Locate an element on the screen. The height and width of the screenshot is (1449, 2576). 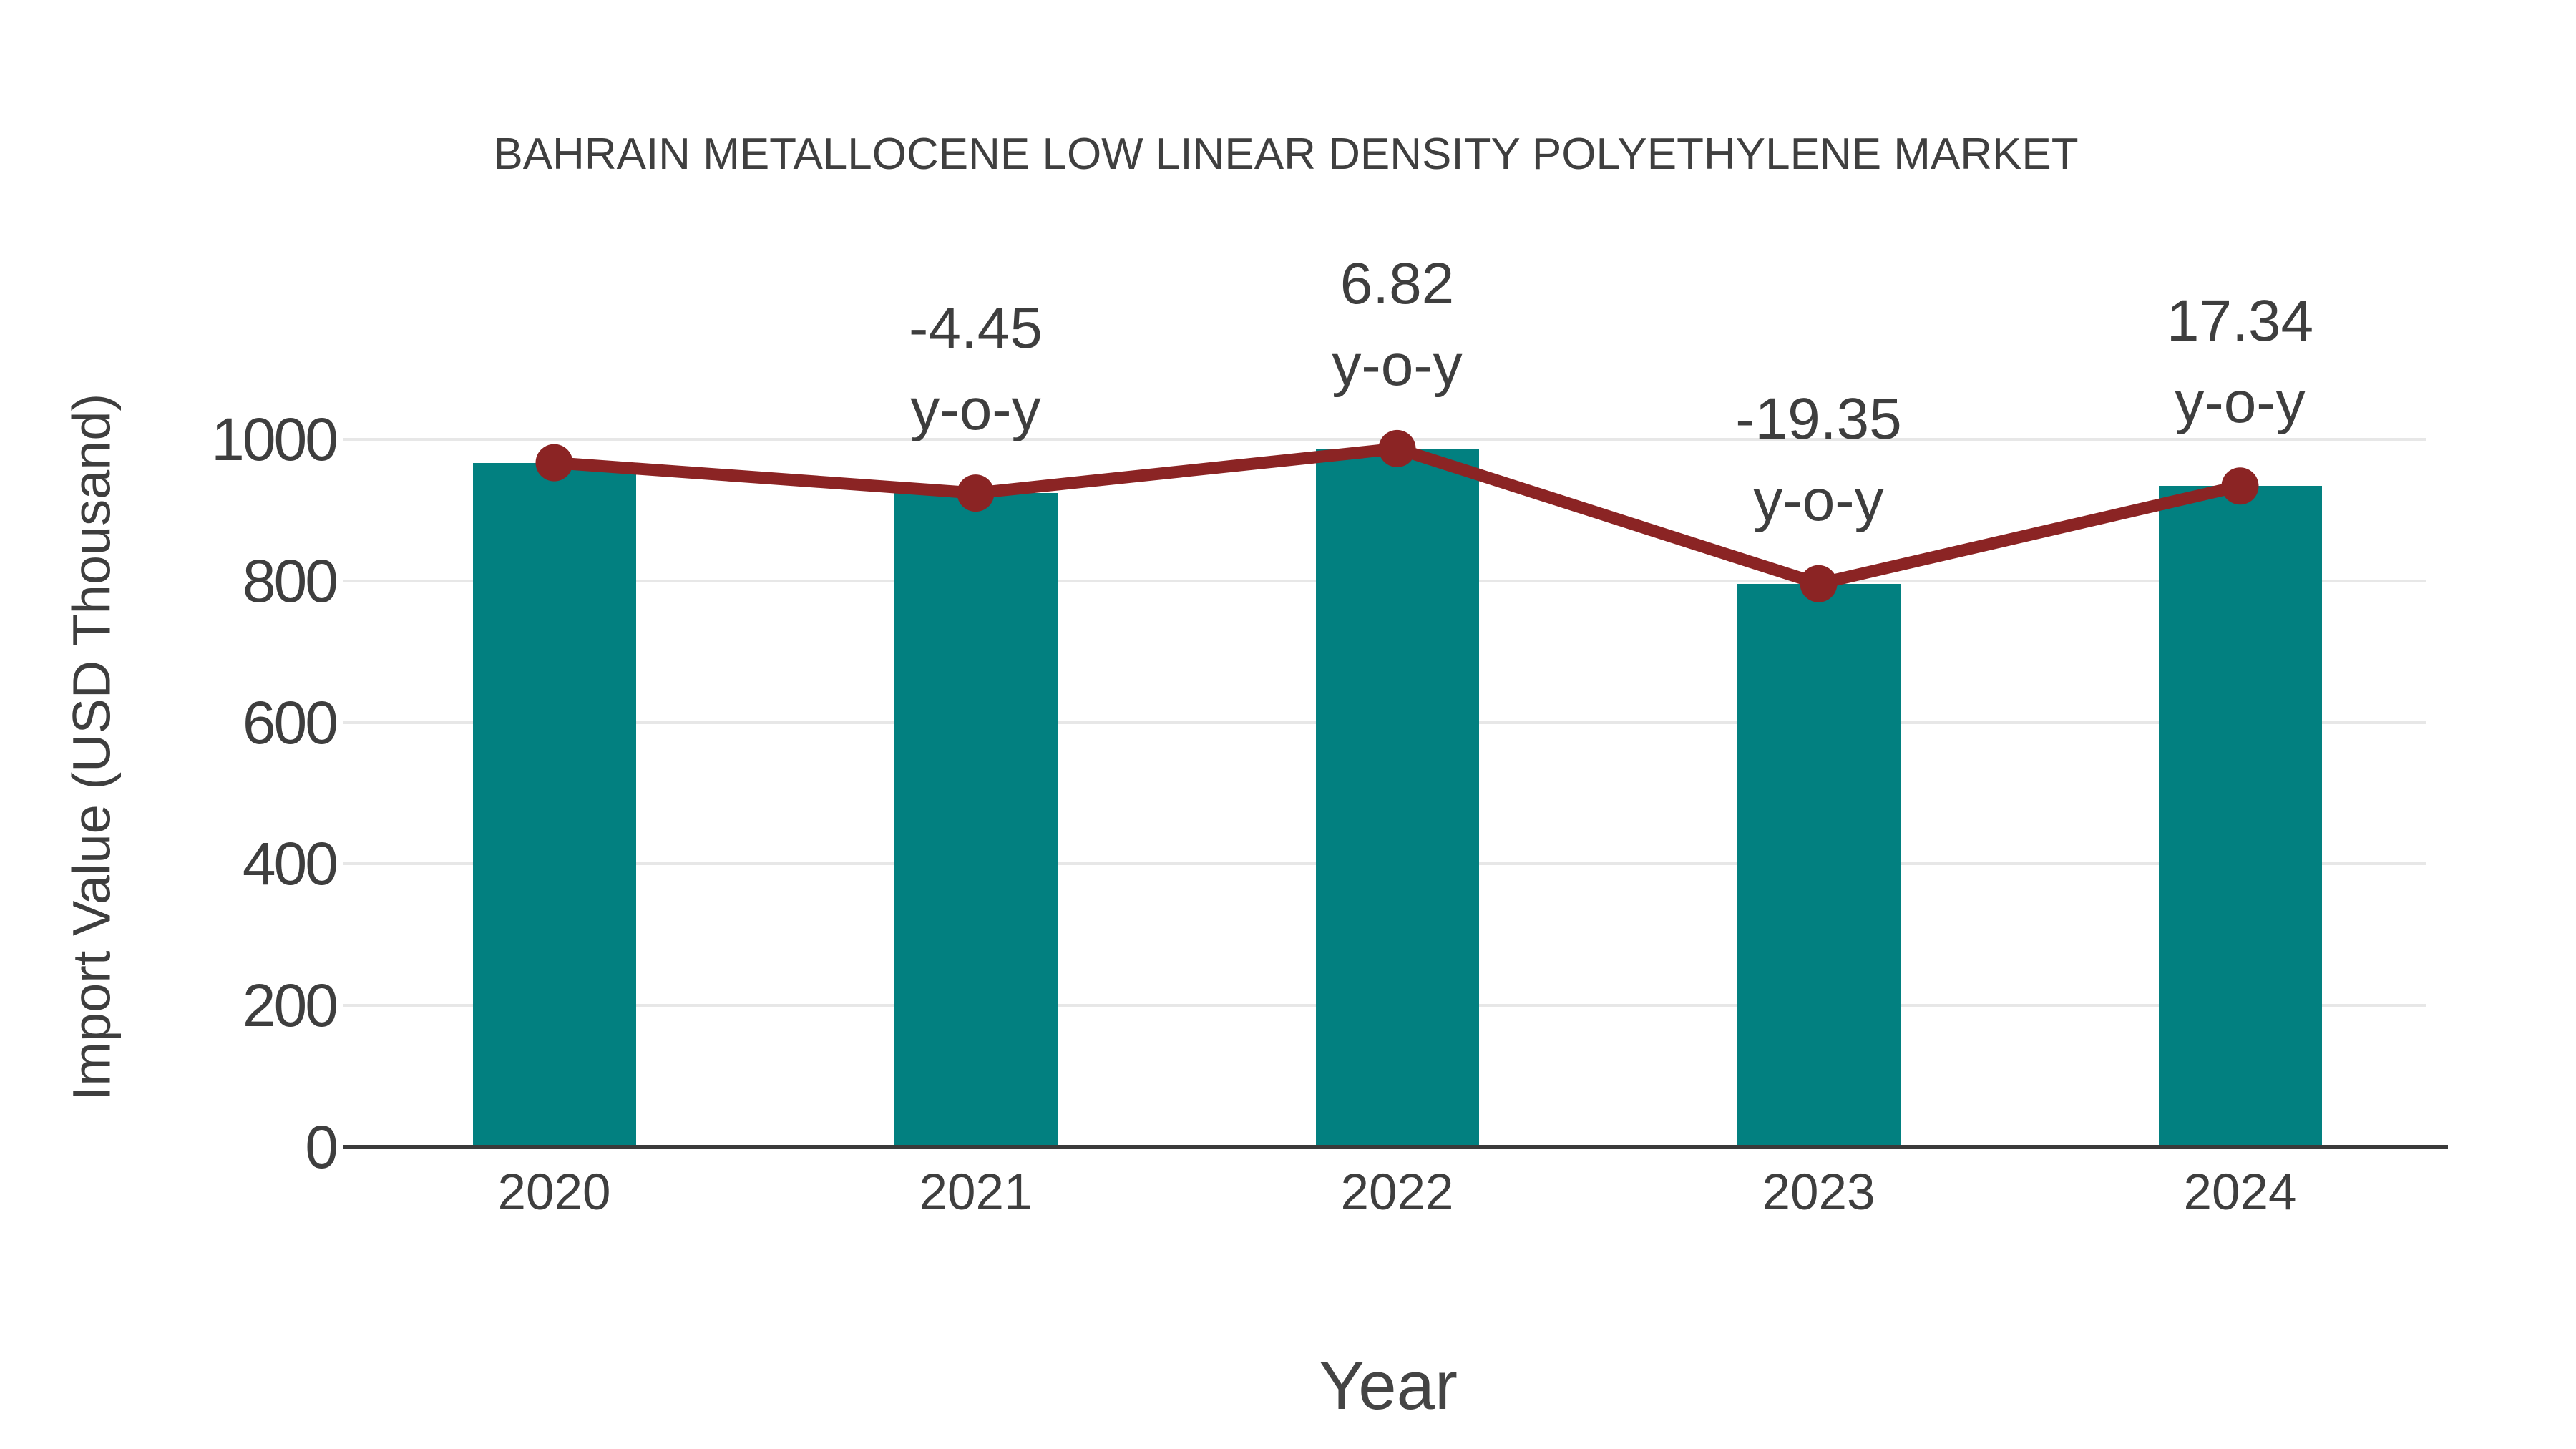
x-tick-label: 2021 is located at coordinates (976, 1192).